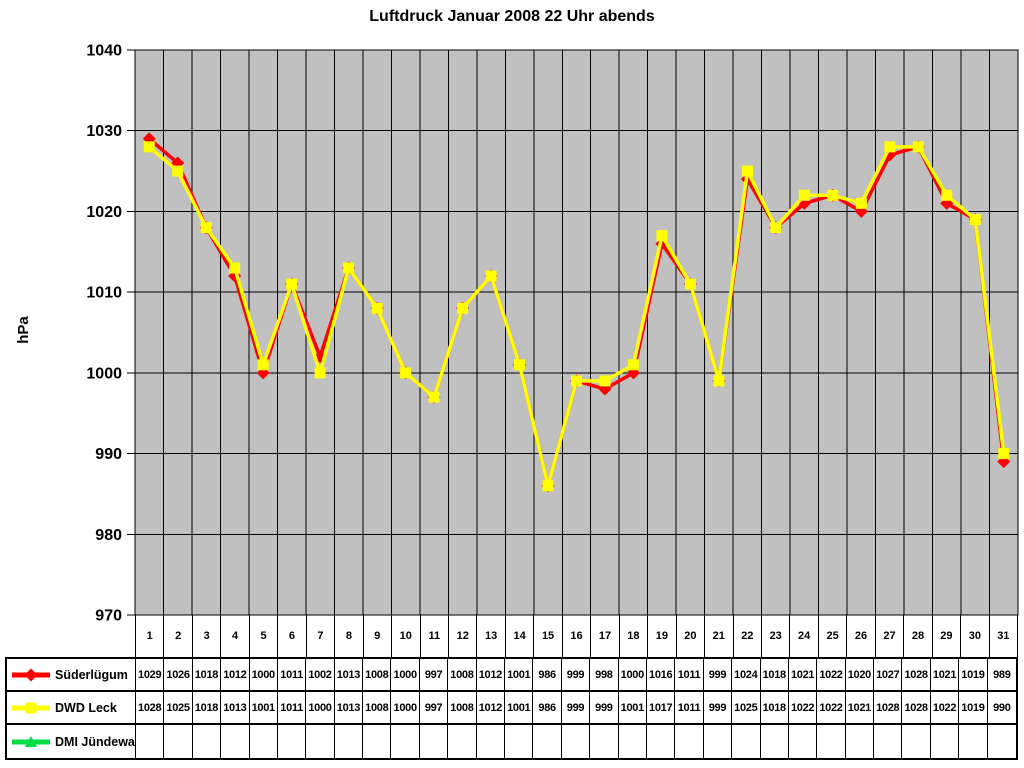 The image size is (1024, 768). Describe the element at coordinates (349, 708) in the screenshot. I see `value-cell: 1013` at that location.